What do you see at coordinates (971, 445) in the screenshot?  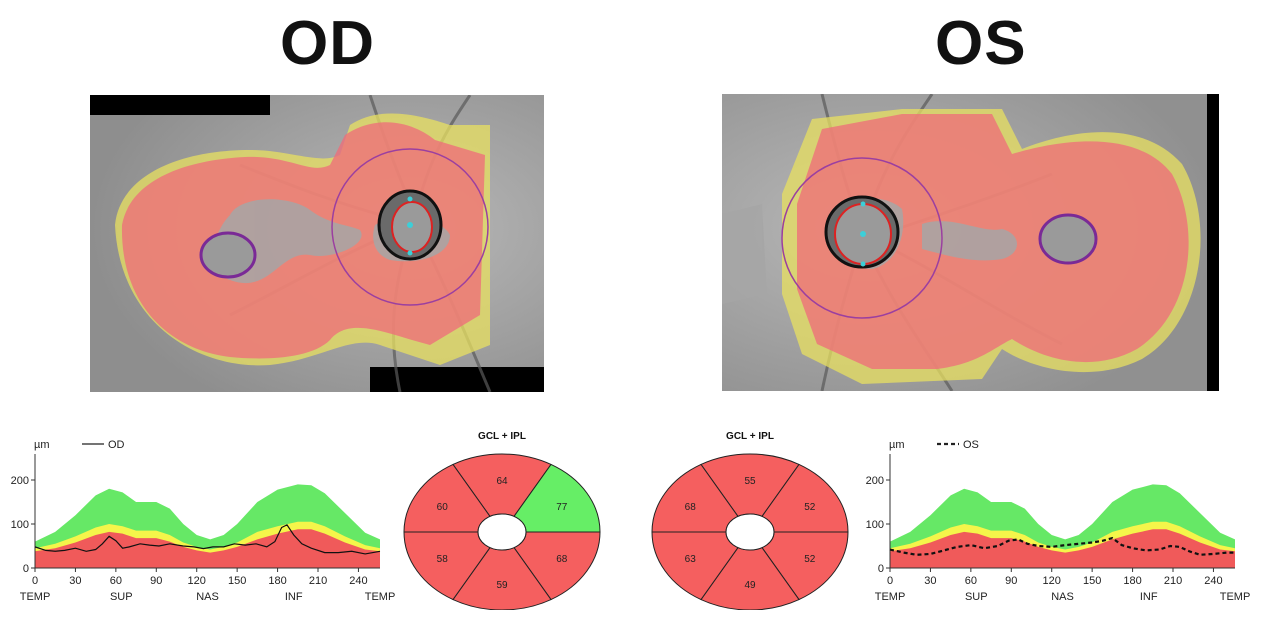 I see `legend-label: OS` at bounding box center [971, 445].